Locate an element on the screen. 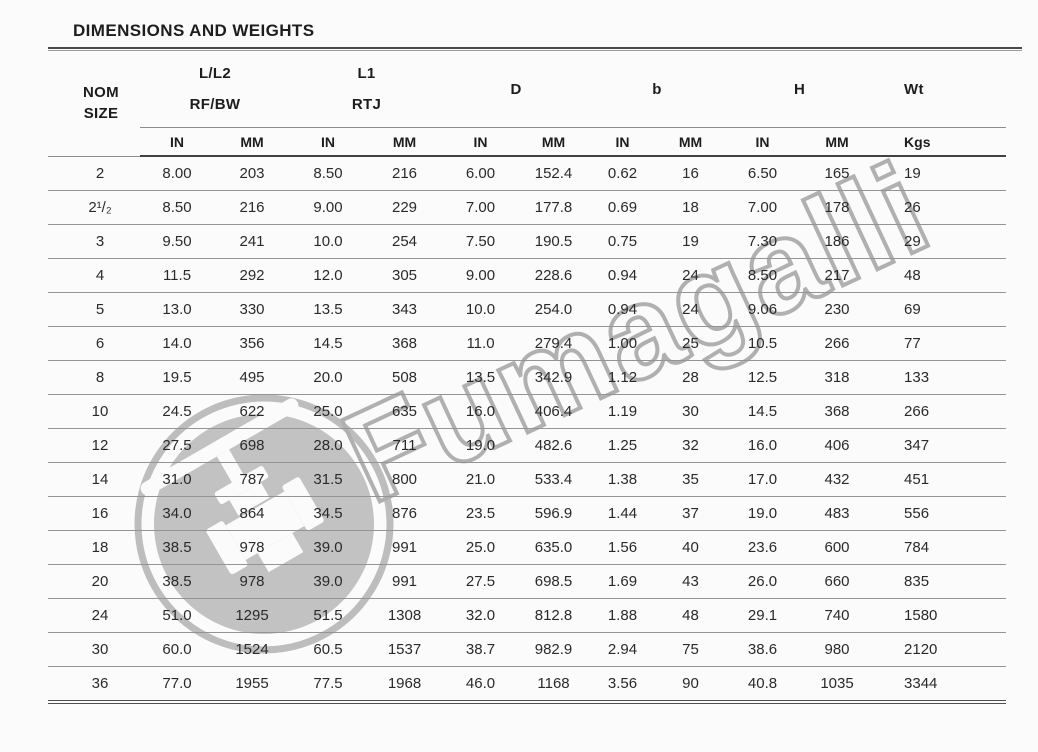 The width and height of the screenshot is (1038, 752). table-cell: 60.0 is located at coordinates (177, 649).